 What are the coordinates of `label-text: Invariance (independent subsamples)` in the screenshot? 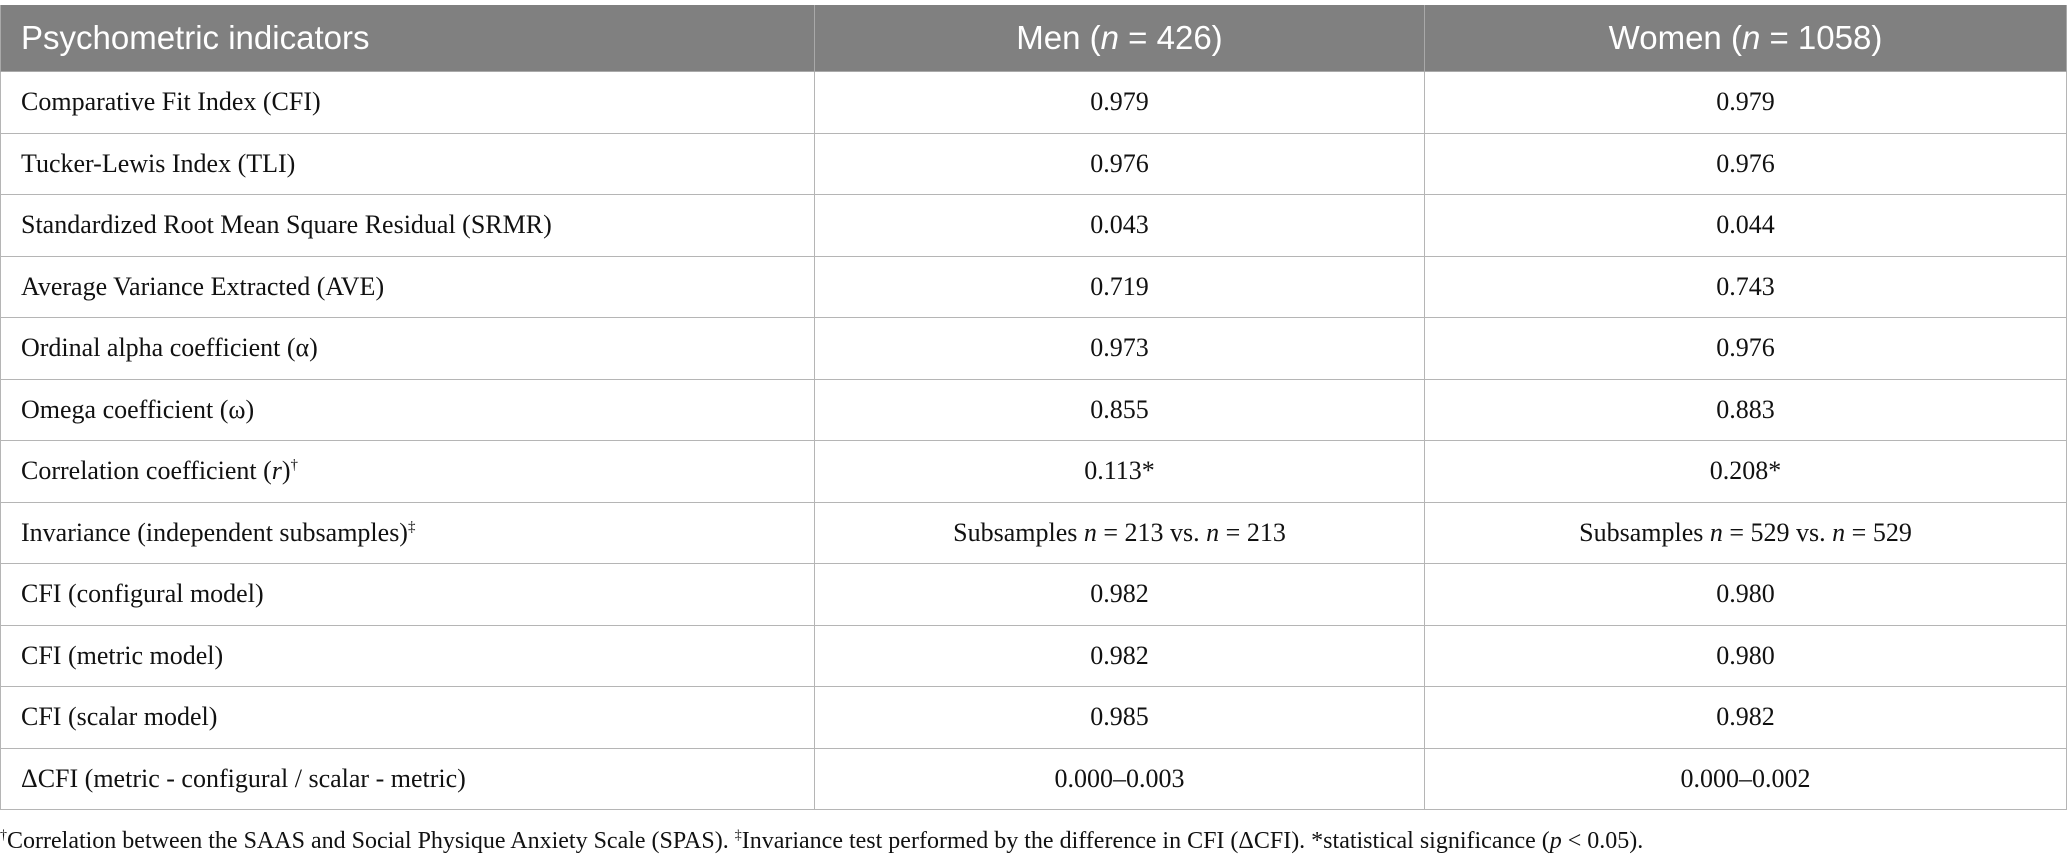 It's located at (214, 532).